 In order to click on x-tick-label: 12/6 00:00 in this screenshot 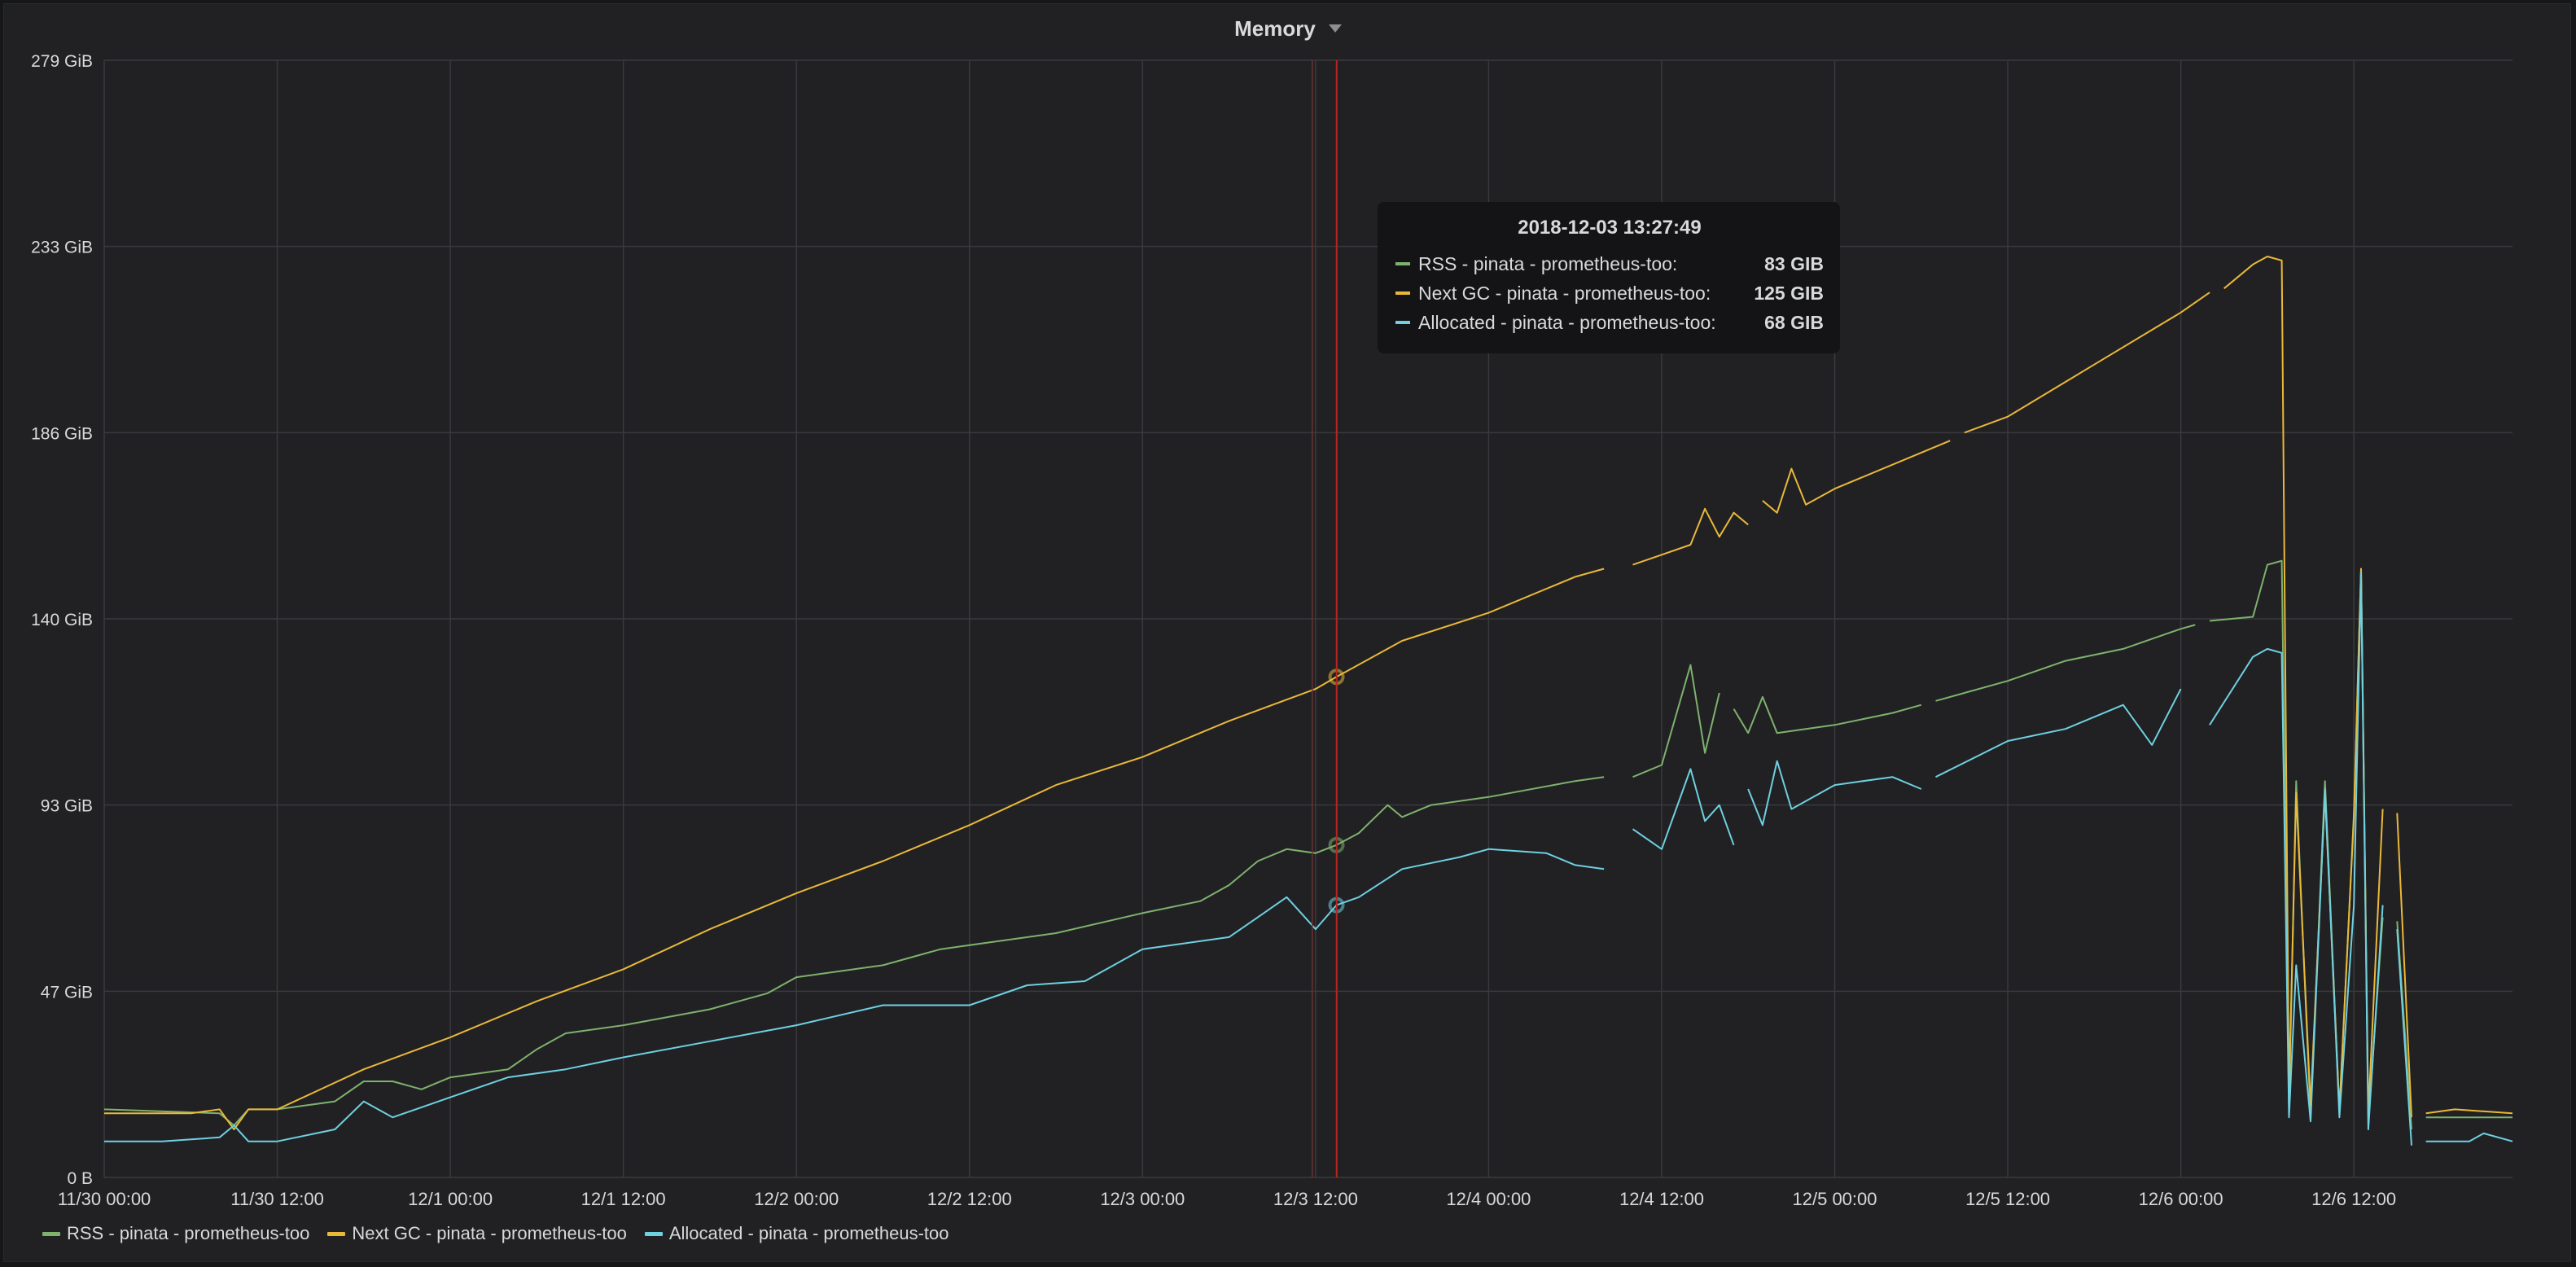, I will do `click(2181, 1199)`.